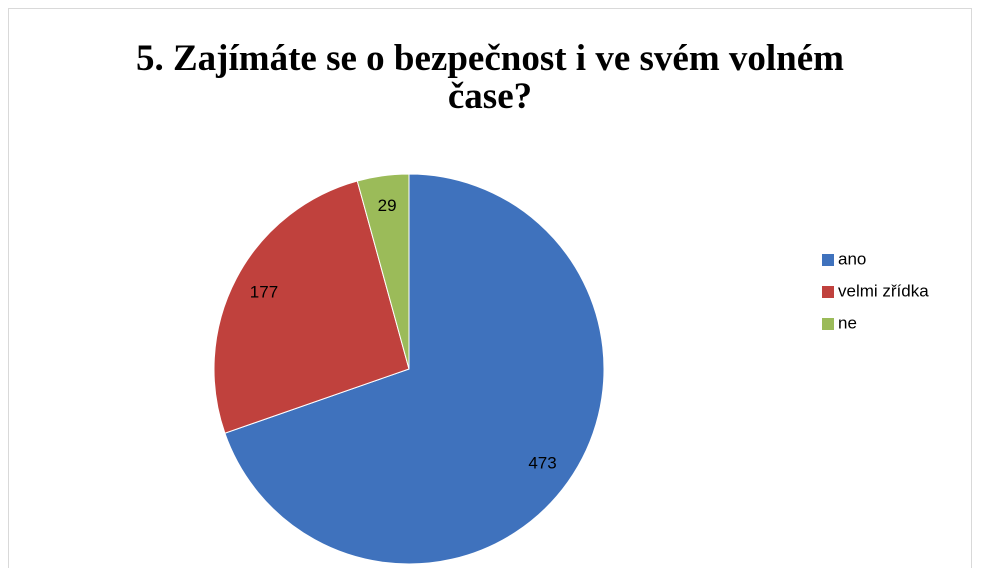  What do you see at coordinates (264, 291) in the screenshot?
I see `data-label: 177` at bounding box center [264, 291].